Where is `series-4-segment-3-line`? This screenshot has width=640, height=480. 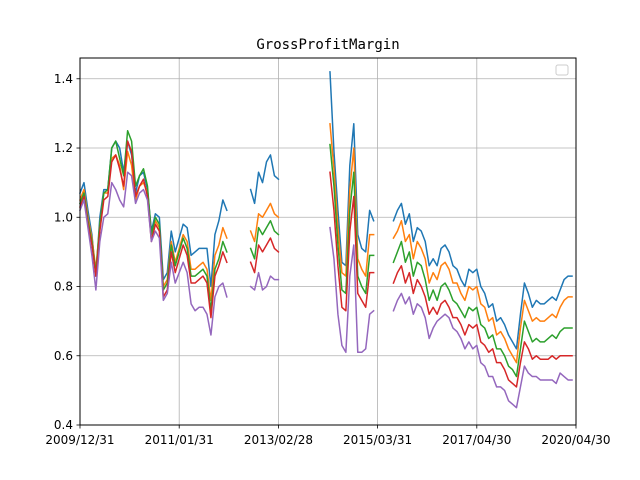
series-4-segment-3-line is located at coordinates (352, 241).